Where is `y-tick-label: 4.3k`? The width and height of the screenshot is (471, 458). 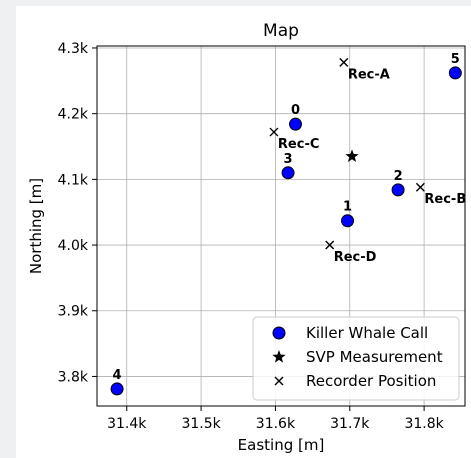
y-tick-label: 4.3k is located at coordinates (73, 49).